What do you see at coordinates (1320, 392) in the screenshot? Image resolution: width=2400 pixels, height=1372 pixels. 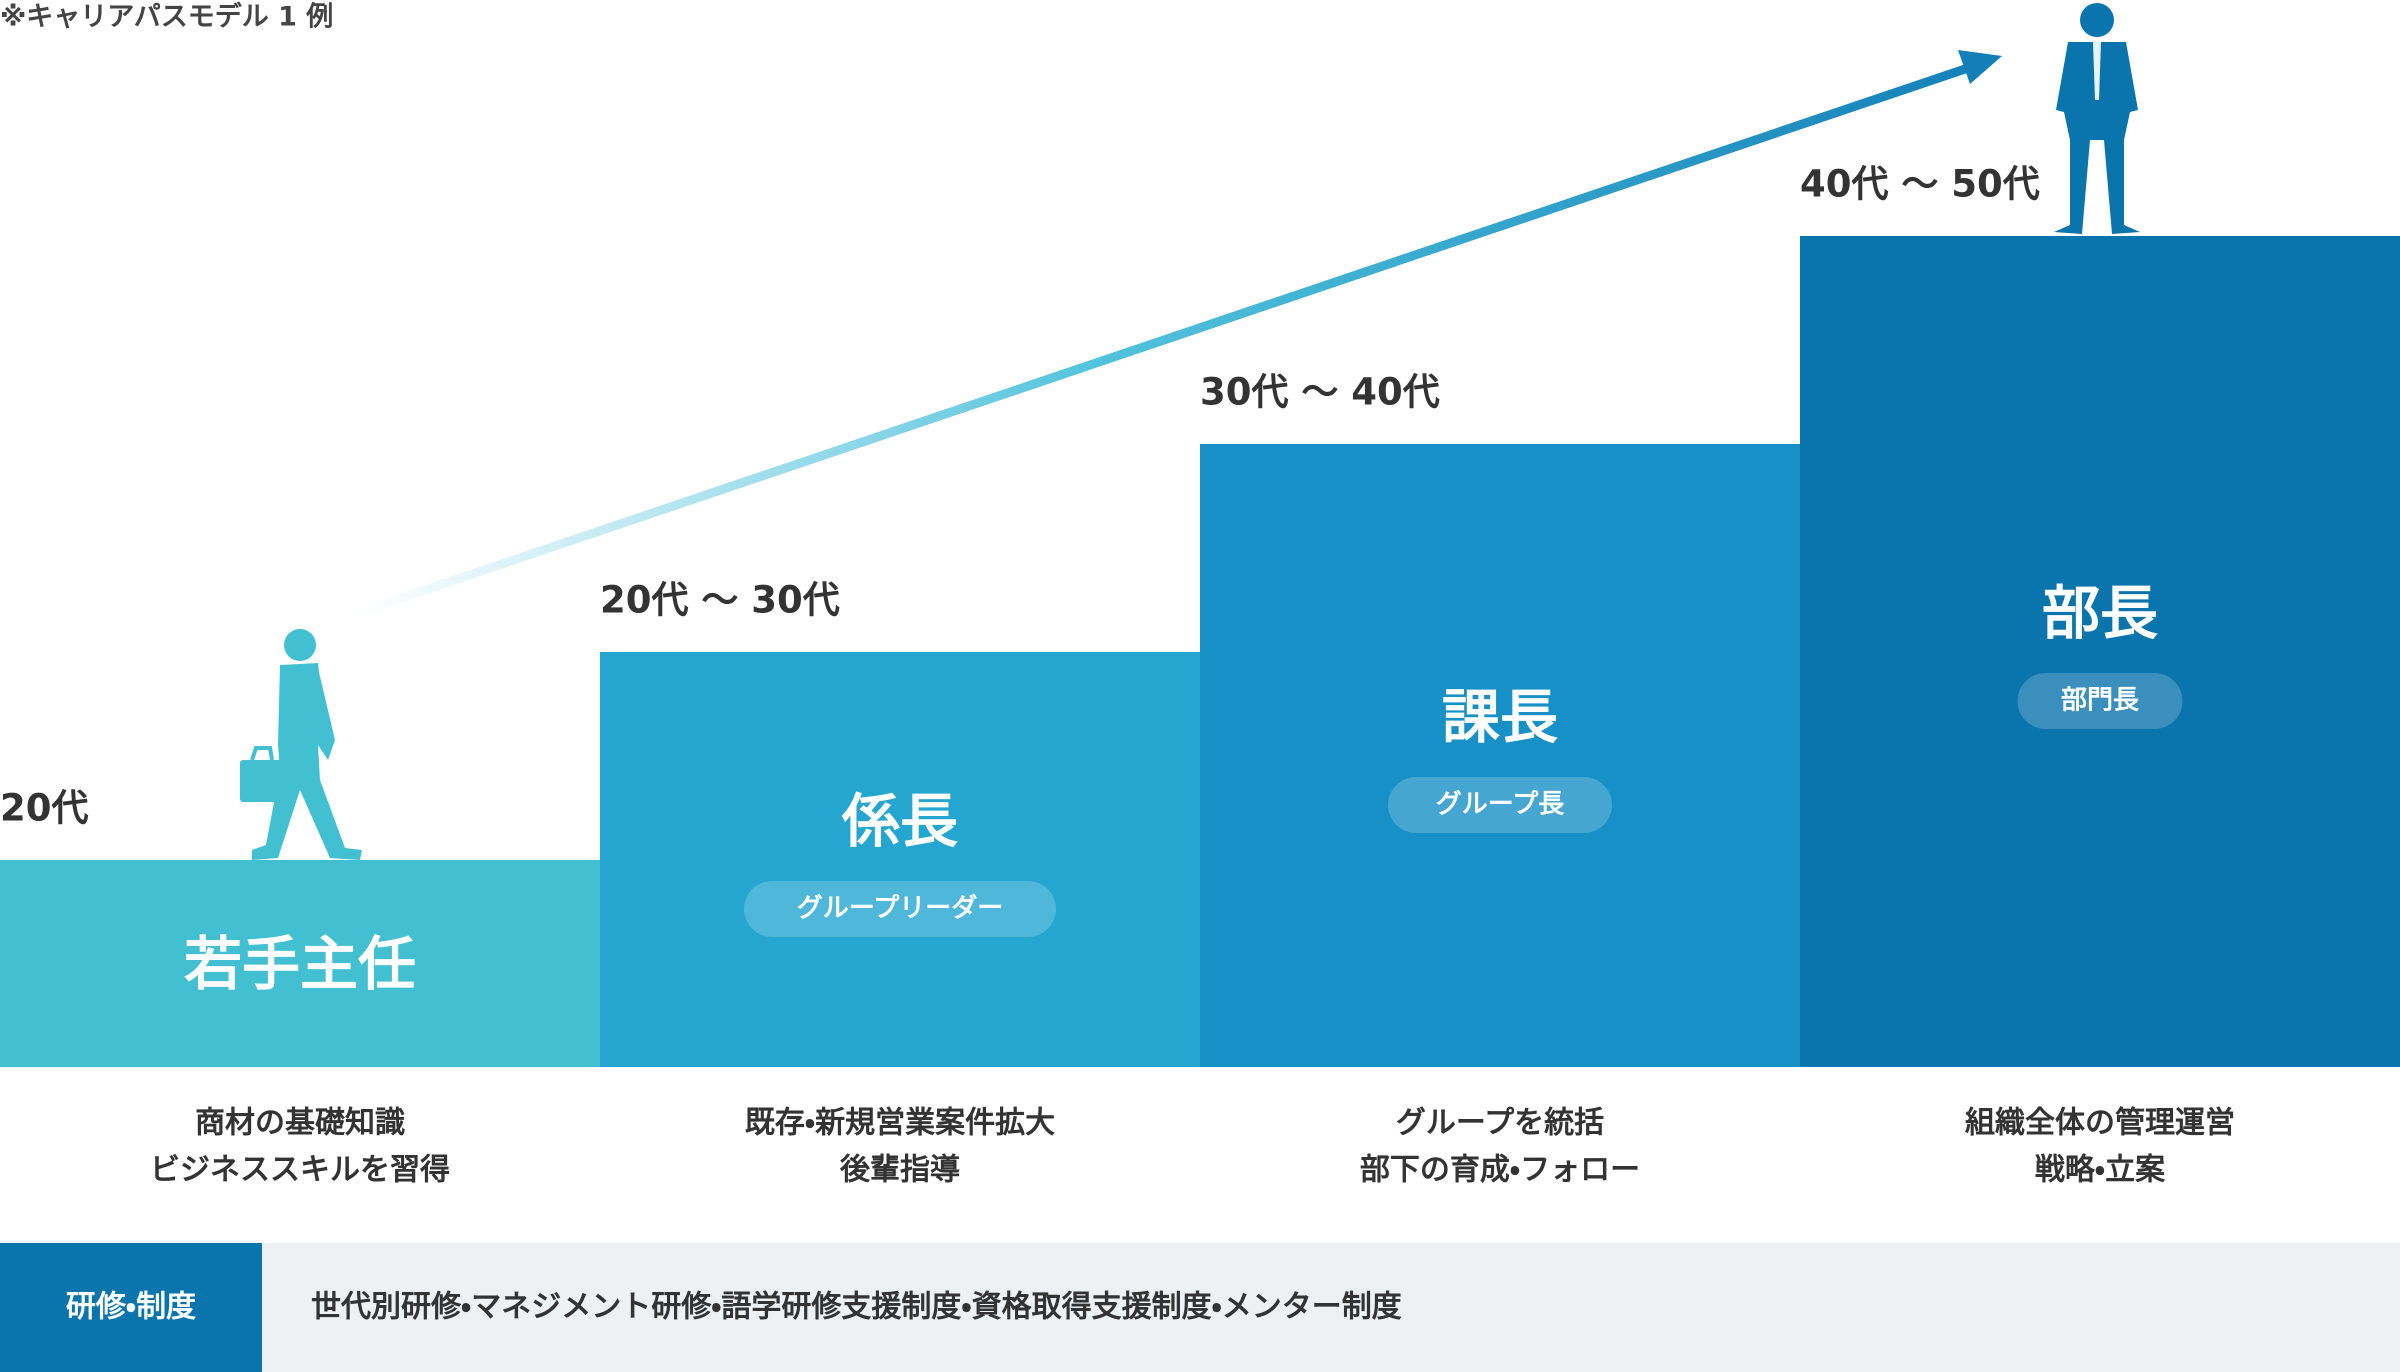 I see `age-label: 30代 ～ 40代` at bounding box center [1320, 392].